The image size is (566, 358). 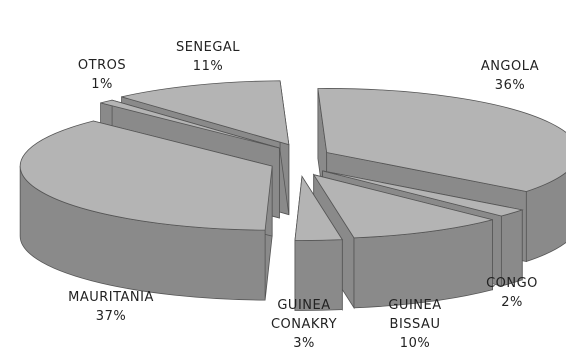 I want to click on slice-value-guinea-conakry: 3%, so click(x=304, y=343).